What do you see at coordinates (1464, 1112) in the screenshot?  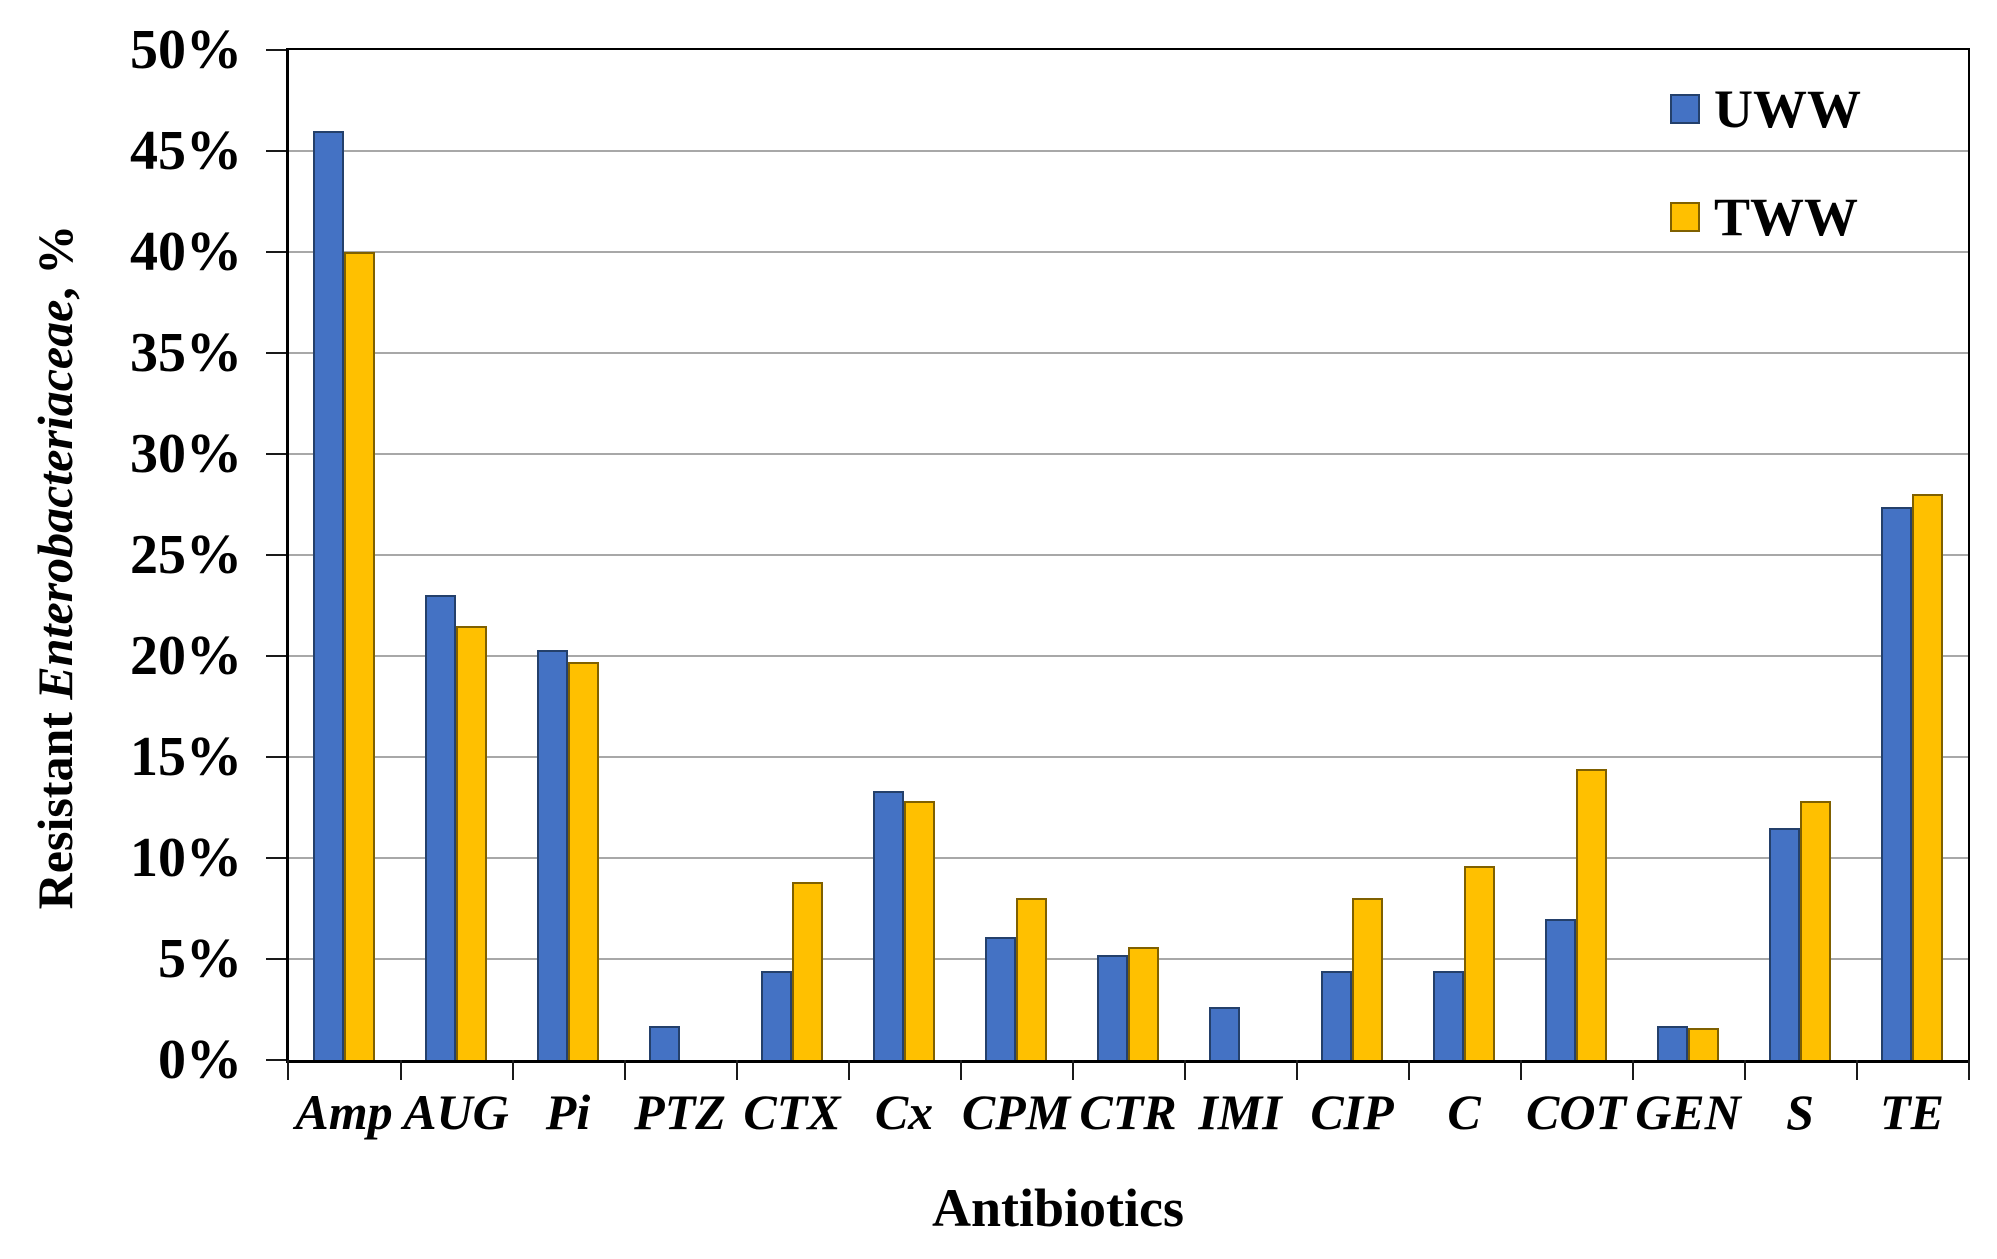 I see `x-tick-label-c: C` at bounding box center [1464, 1112].